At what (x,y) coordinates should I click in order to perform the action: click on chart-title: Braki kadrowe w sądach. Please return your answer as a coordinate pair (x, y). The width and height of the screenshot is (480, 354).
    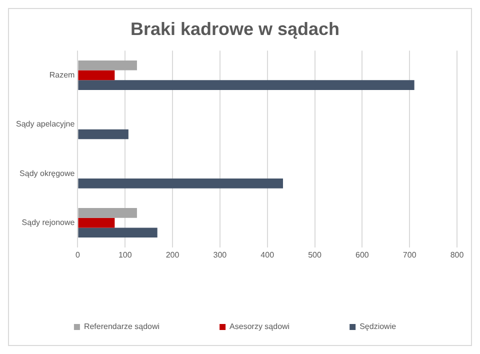
    Looking at the image, I should click on (235, 28).